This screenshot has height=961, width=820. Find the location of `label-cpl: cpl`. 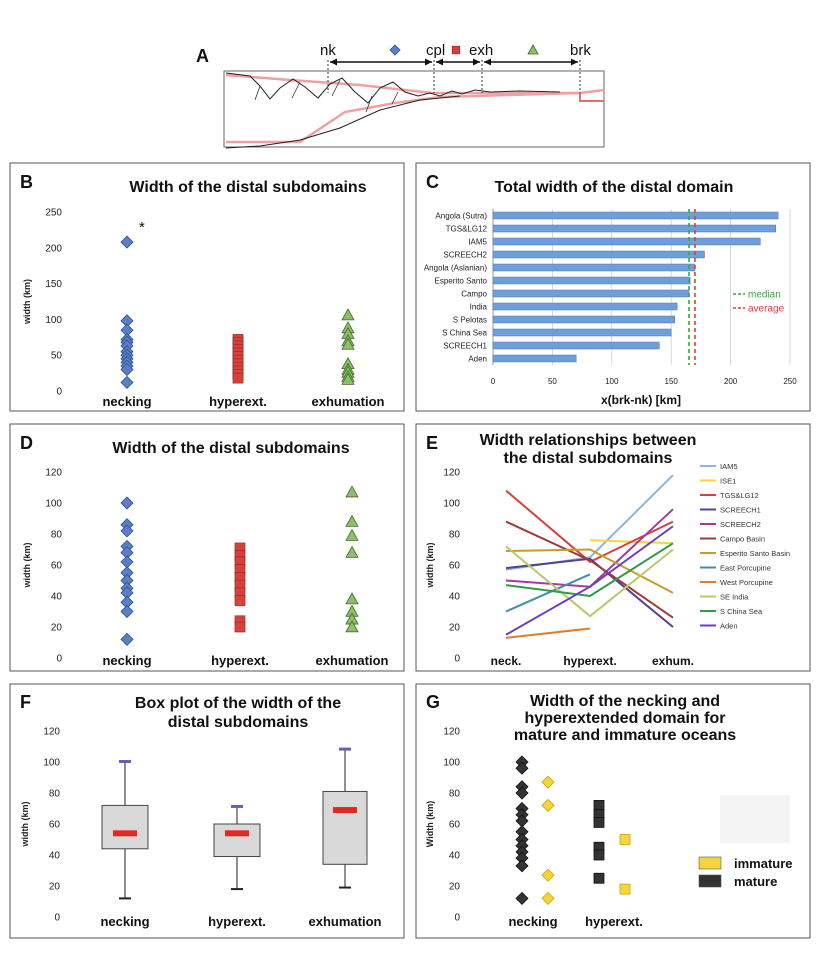

label-cpl: cpl is located at coordinates (435, 50).